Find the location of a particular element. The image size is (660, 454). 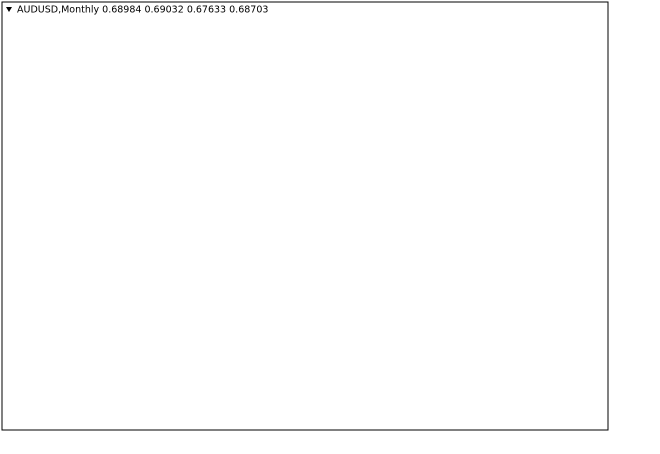

chart-title: AUDUSD,Monthly is located at coordinates (58, 9).